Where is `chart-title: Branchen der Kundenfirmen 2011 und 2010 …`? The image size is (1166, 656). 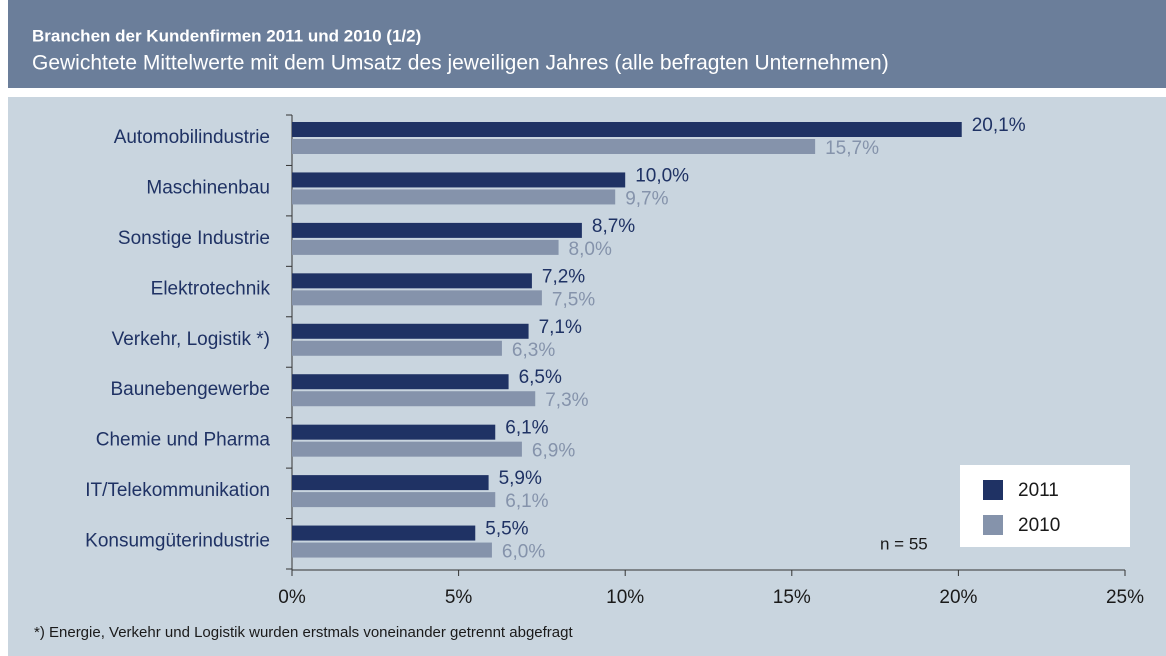
chart-title: Branchen der Kundenfirmen 2011 und 2010 … is located at coordinates (226, 35).